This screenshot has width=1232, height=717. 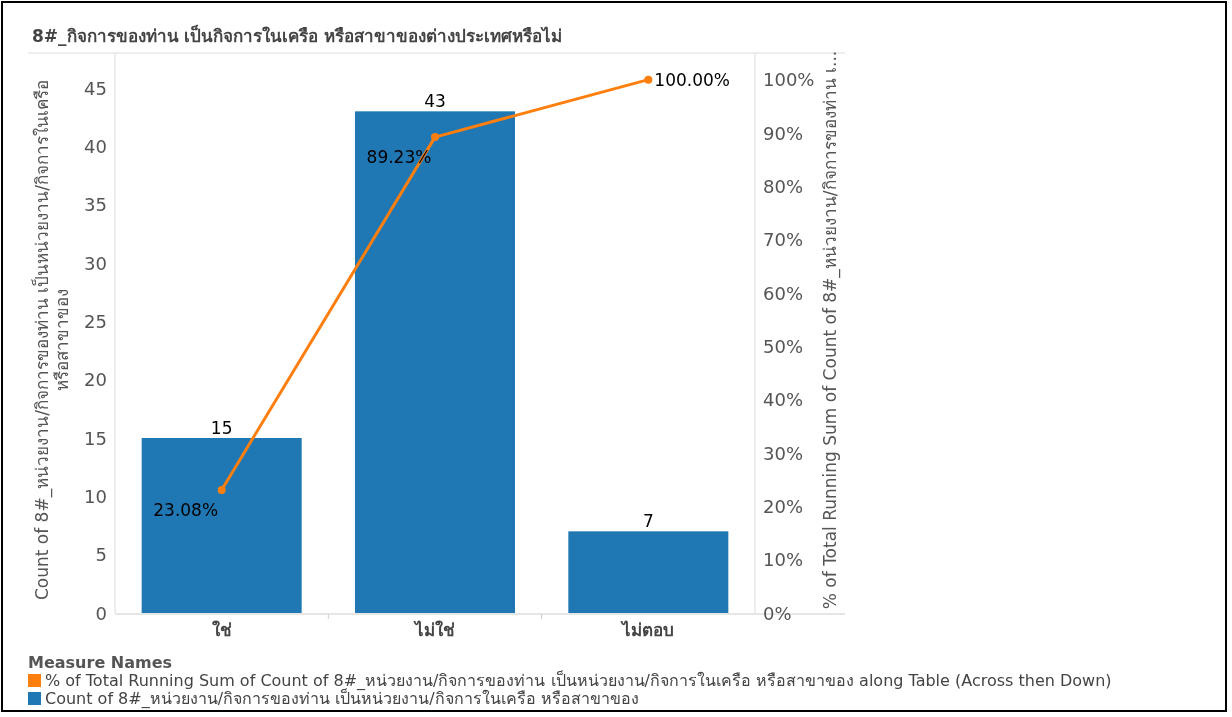 I want to click on y-tick-label: 35, so click(x=95, y=205).